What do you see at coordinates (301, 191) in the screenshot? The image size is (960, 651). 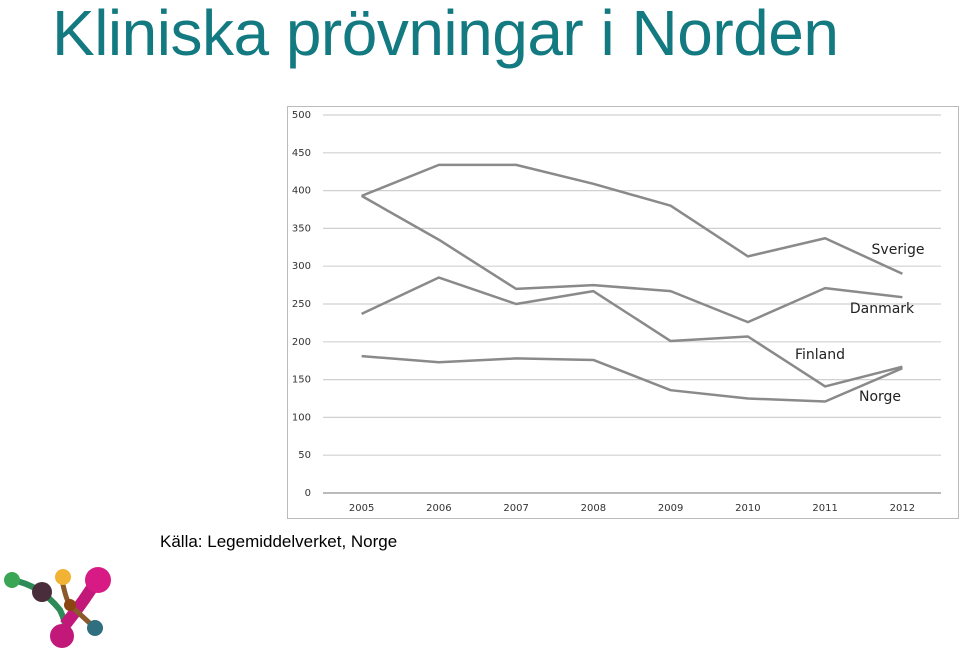 I see `y-tick-label: 400` at bounding box center [301, 191].